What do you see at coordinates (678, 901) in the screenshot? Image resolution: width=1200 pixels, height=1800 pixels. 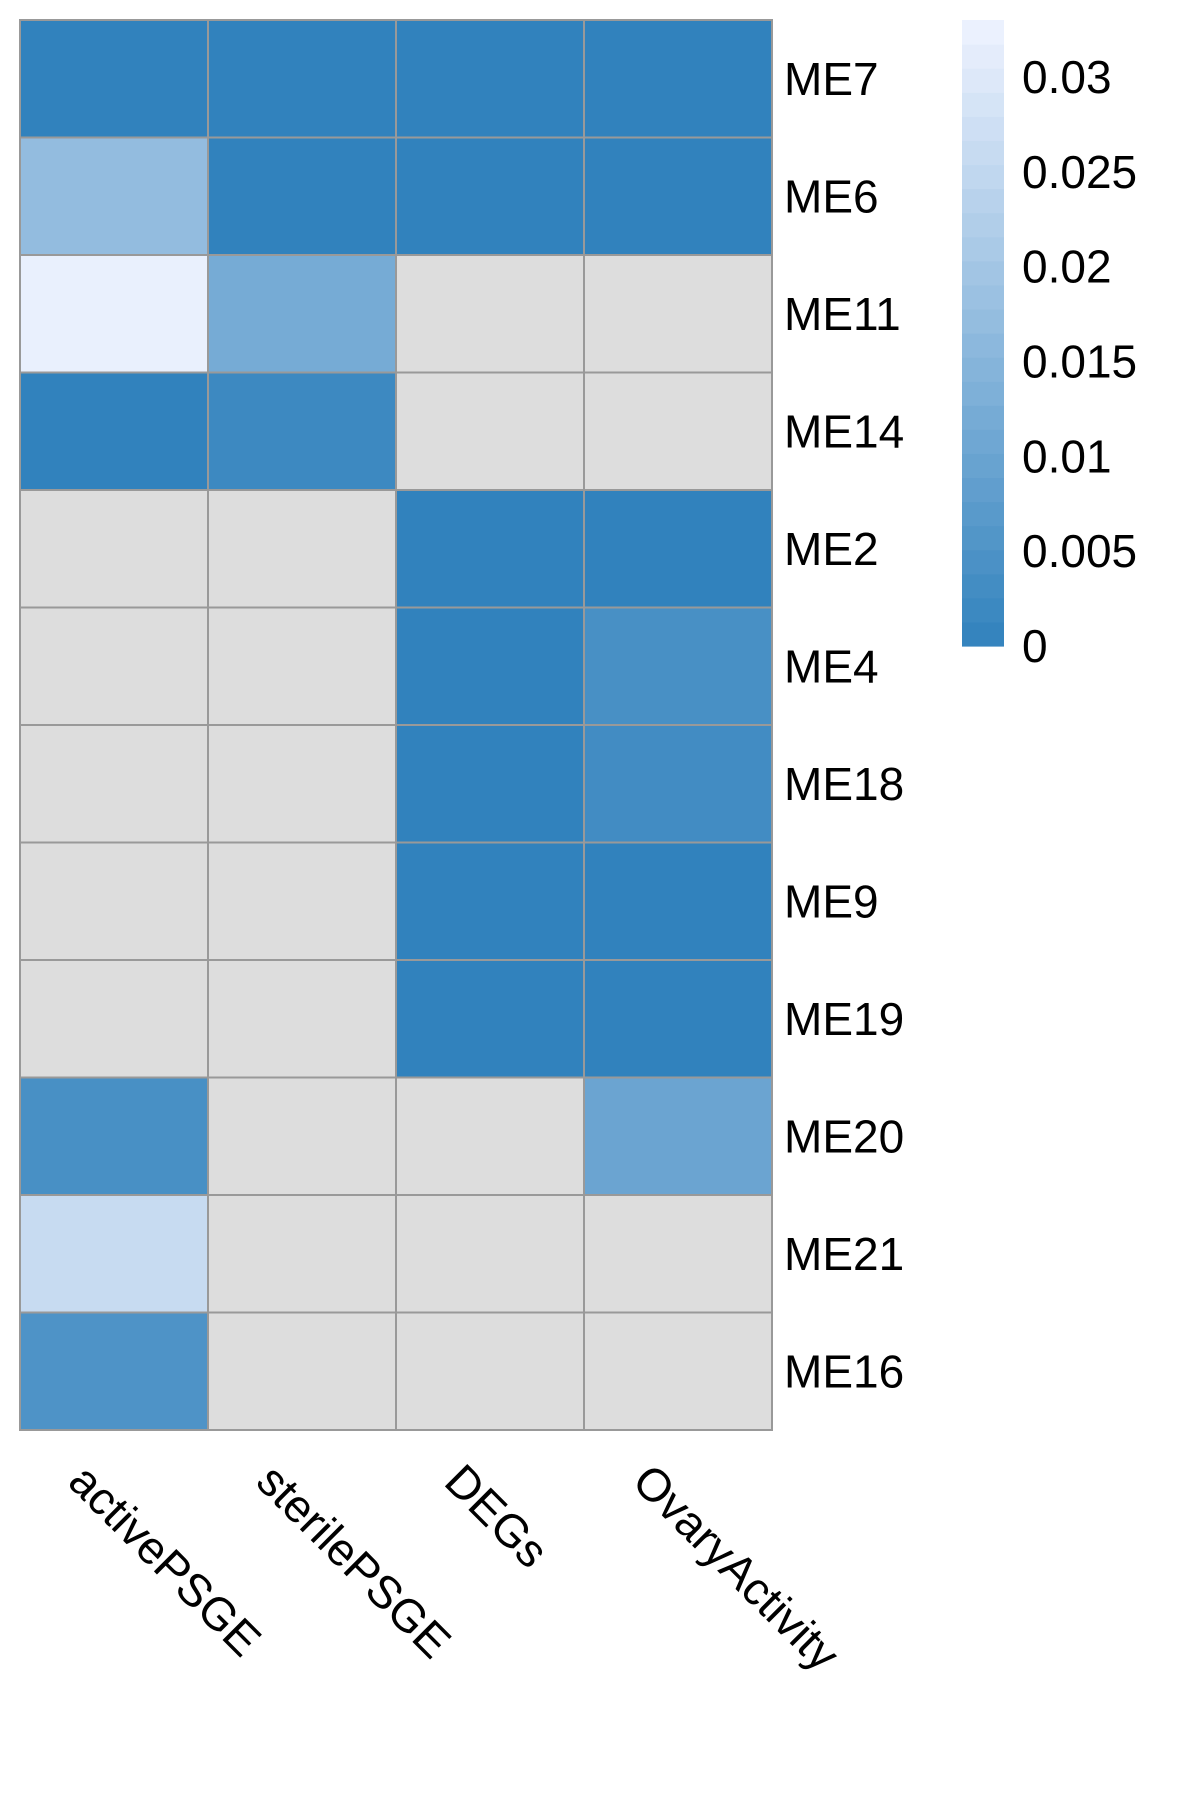 I see `heatmap-cell-me9-ovaryactivity` at bounding box center [678, 901].